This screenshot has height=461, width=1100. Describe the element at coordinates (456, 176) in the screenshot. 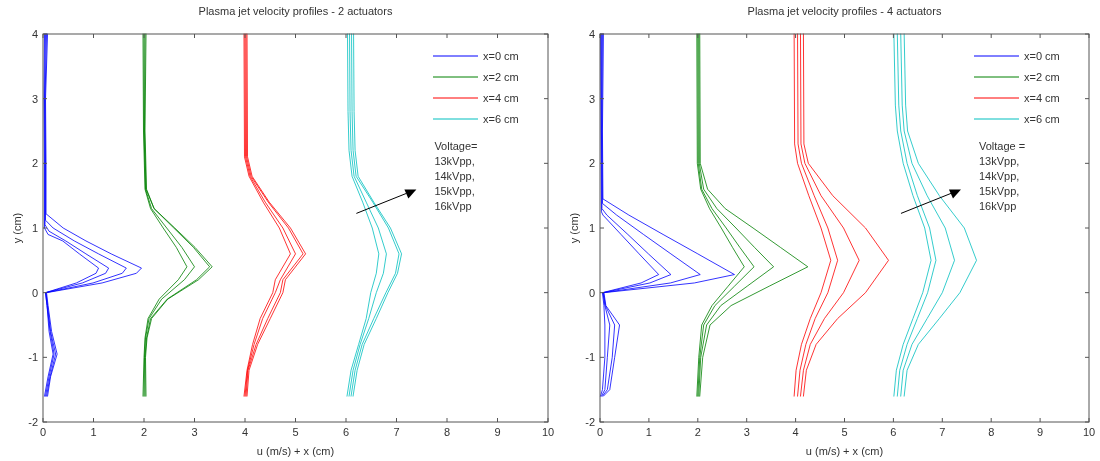

I see `annotation: Voltage= 13kVpp, 14kVpp, 15kVpp, 16kVpp` at that location.